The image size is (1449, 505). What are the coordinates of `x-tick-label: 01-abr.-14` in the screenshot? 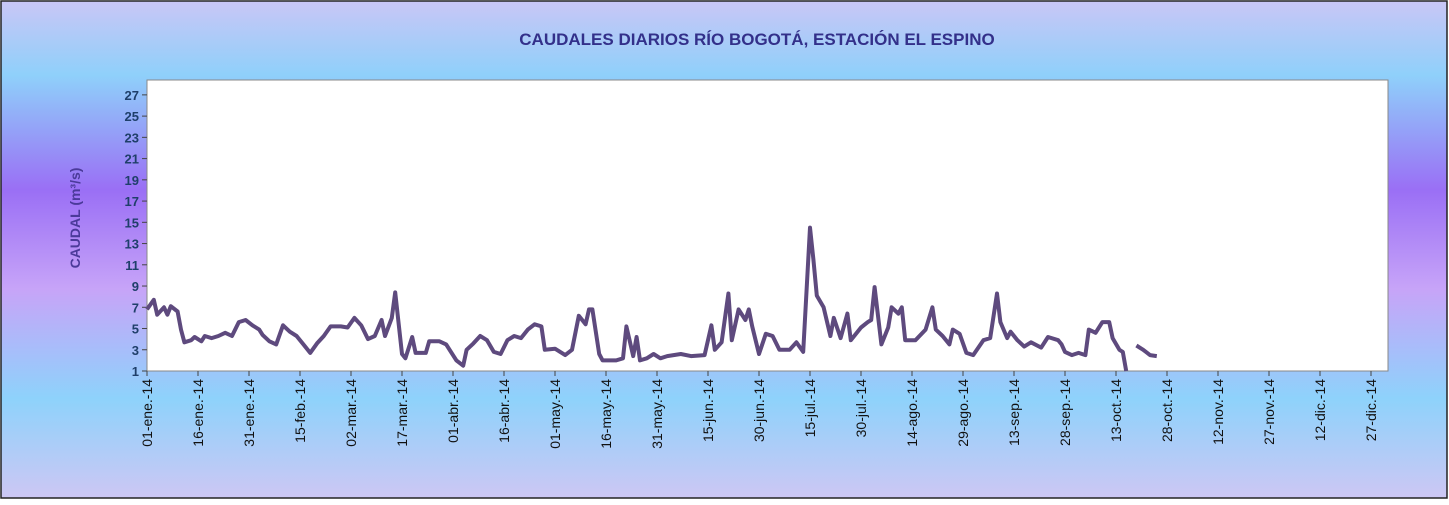 It's located at (453, 411).